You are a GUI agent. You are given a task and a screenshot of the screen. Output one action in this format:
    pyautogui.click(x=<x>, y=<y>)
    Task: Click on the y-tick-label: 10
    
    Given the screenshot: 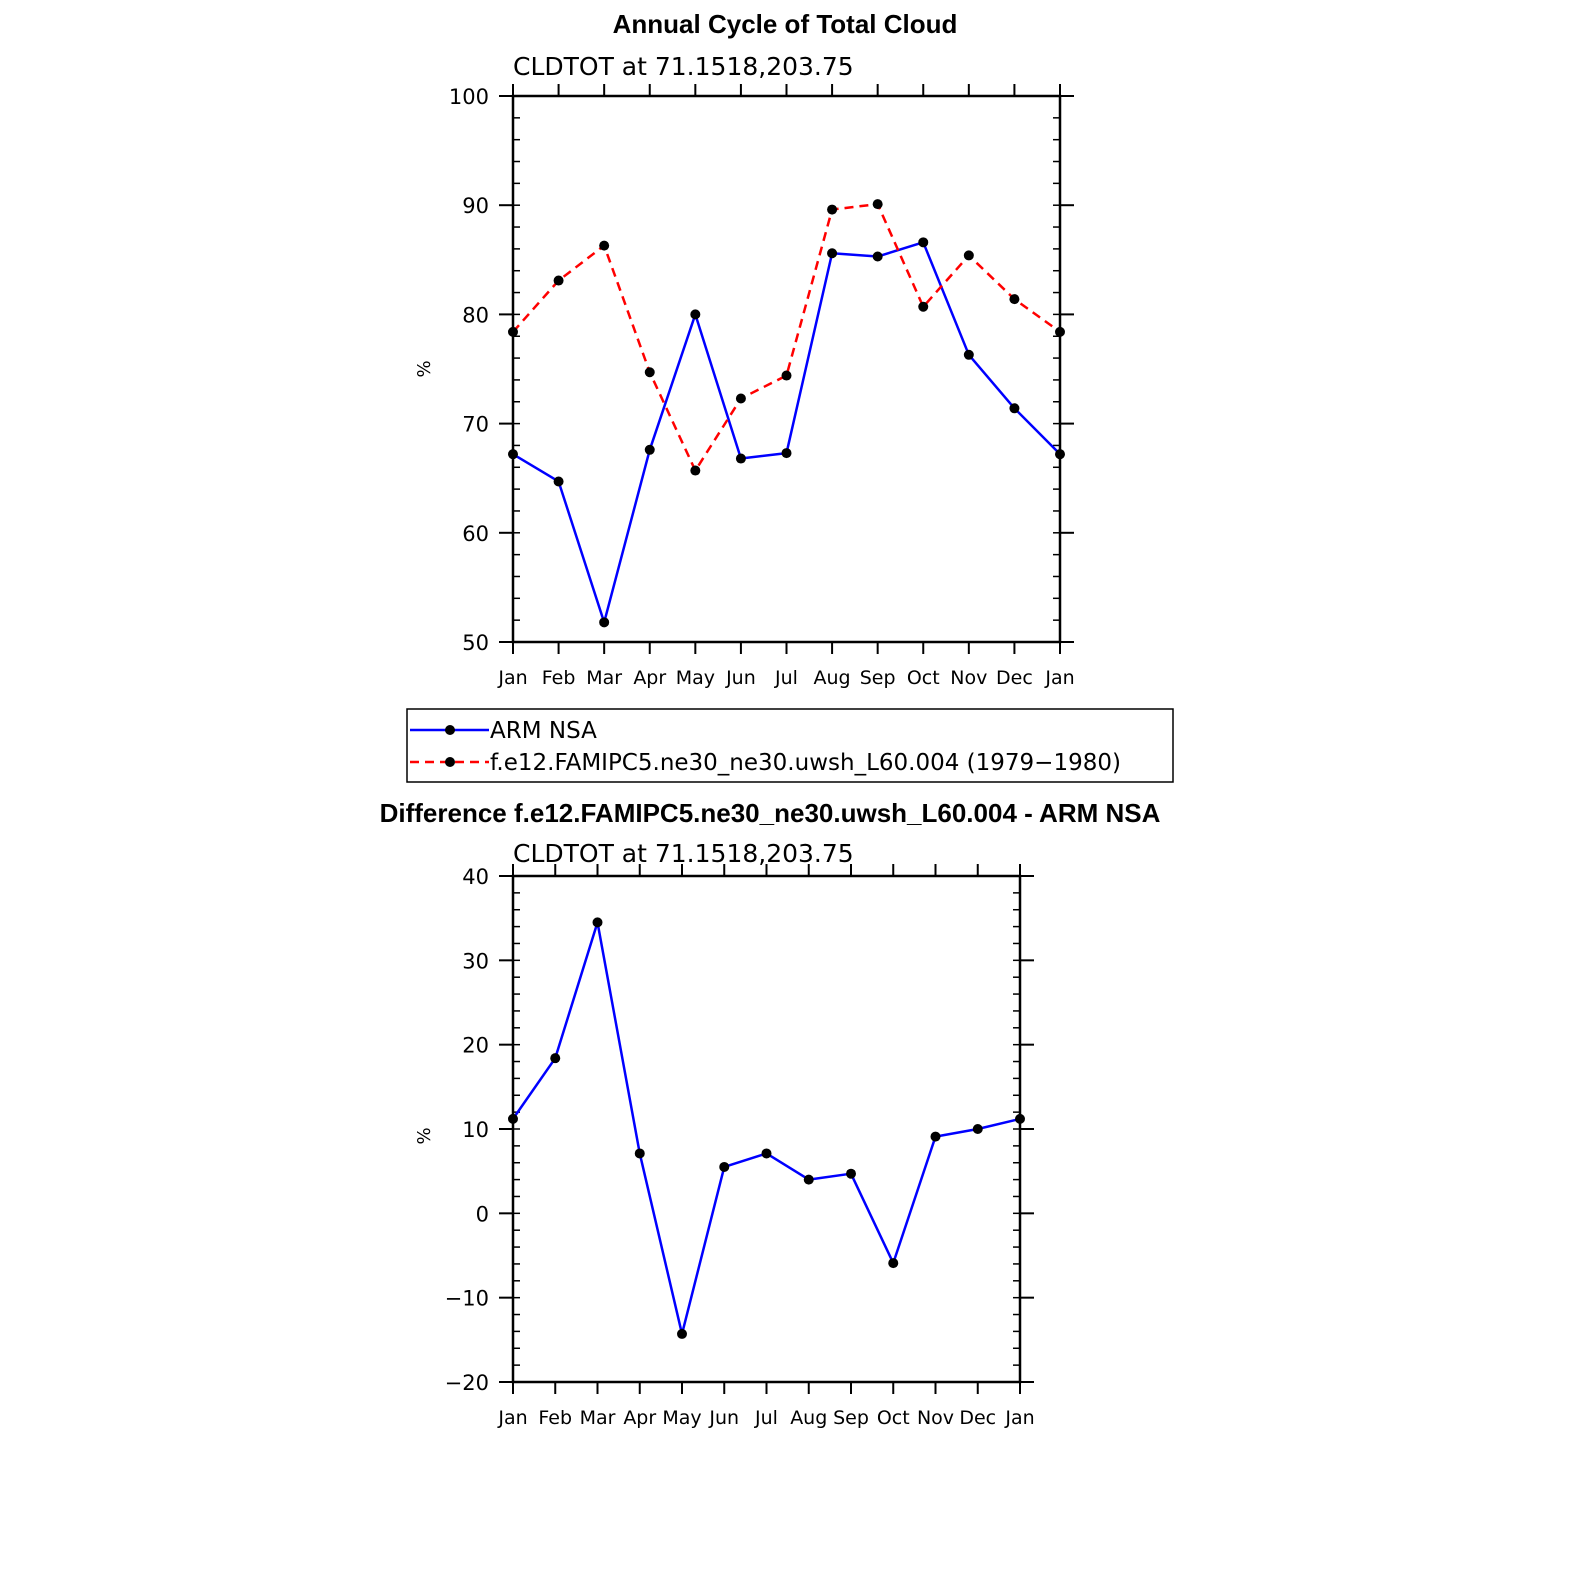 What is the action you would take?
    pyautogui.click(x=475, y=1130)
    